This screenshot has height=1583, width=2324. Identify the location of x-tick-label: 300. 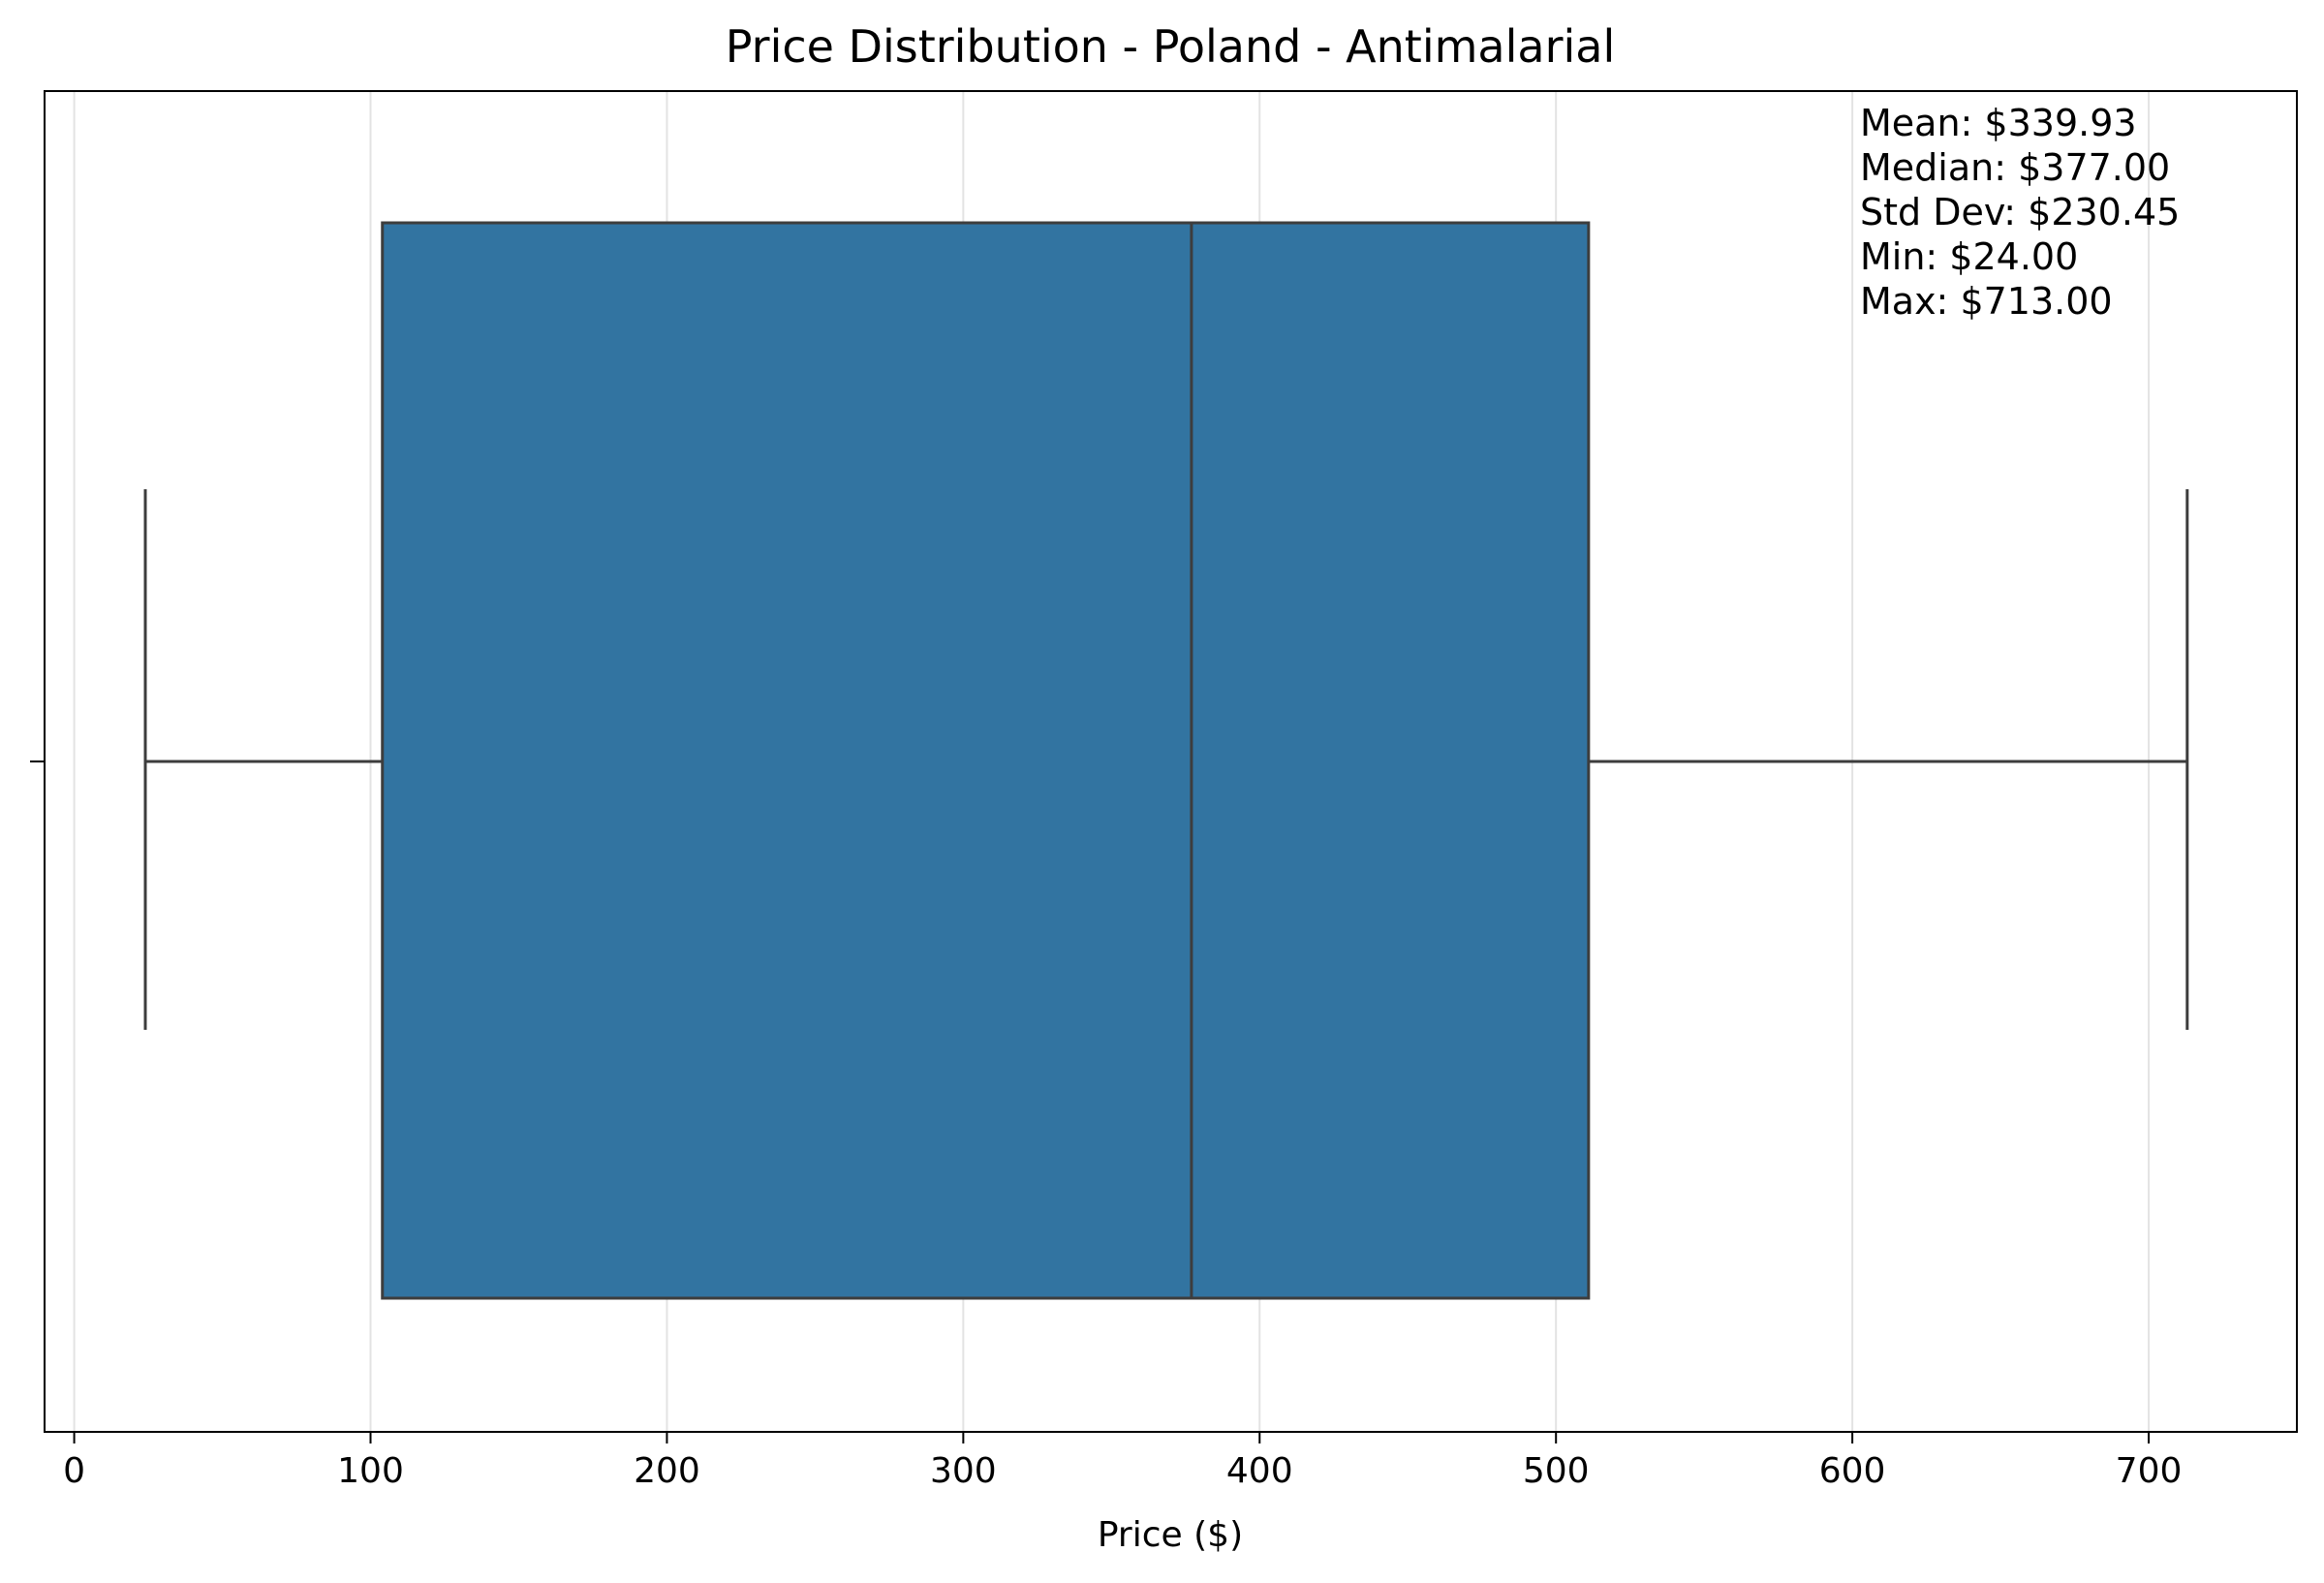
(963, 1471).